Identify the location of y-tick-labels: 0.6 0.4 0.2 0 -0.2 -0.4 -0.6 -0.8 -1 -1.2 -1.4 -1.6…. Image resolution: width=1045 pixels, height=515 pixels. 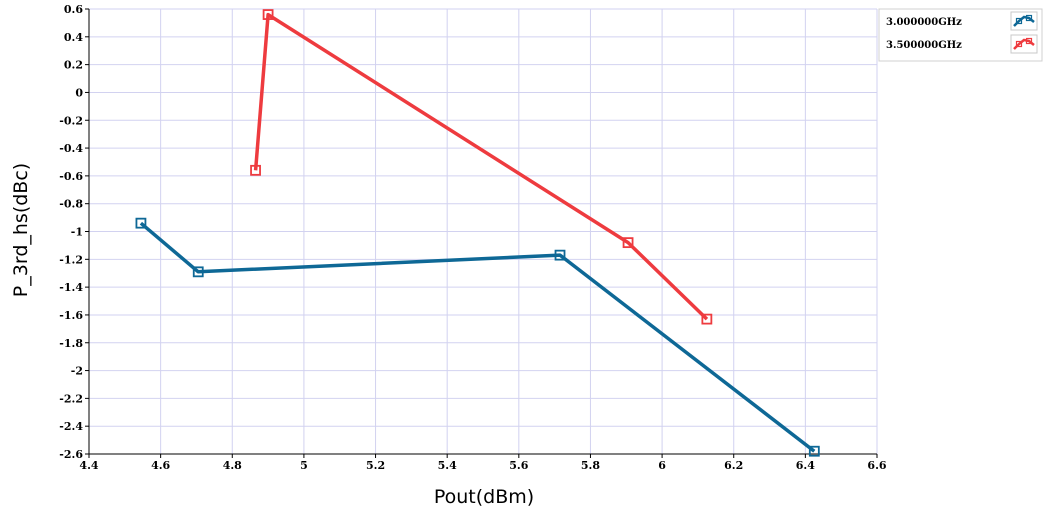
(71, 232).